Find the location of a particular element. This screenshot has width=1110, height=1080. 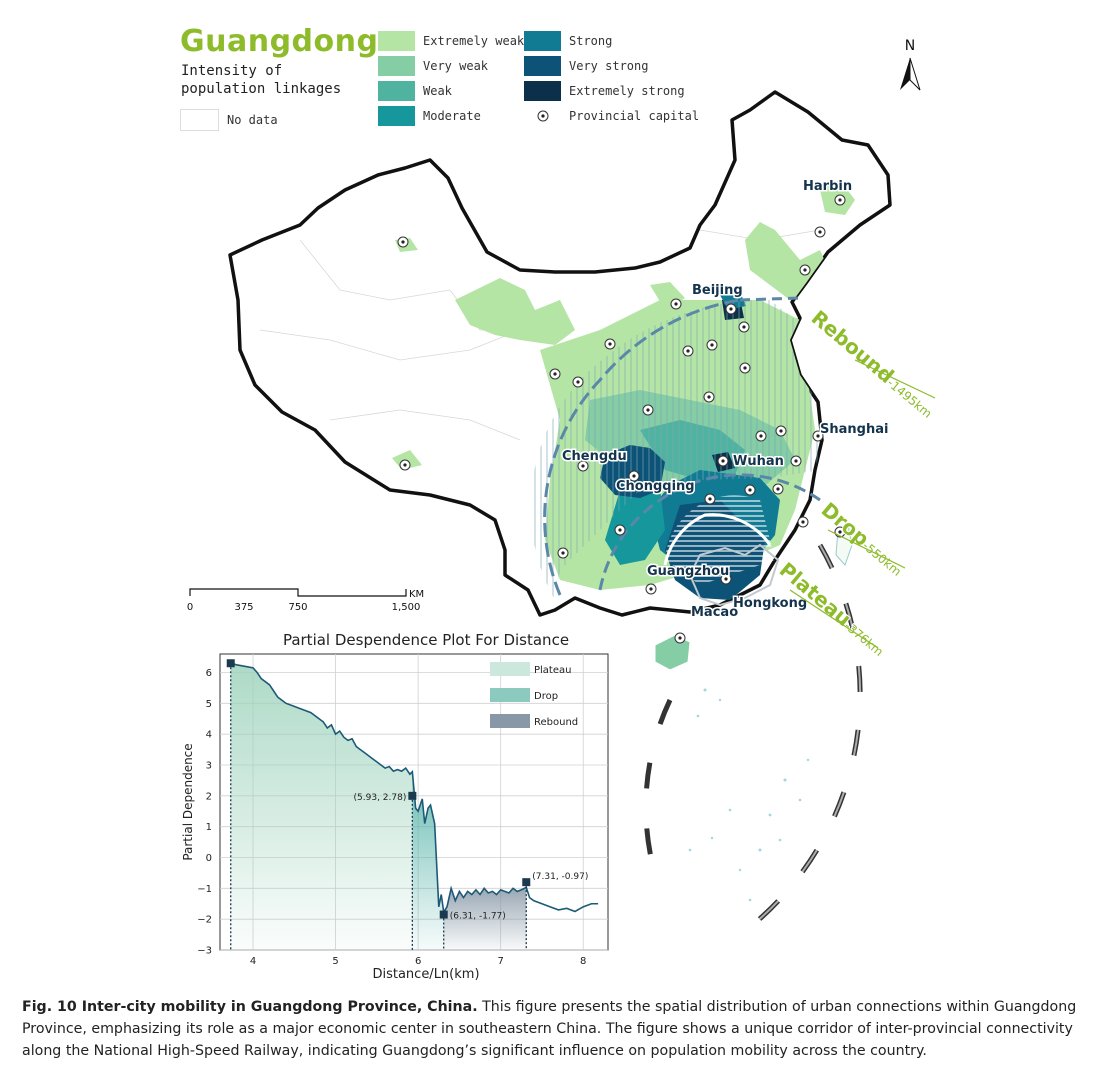

hainan-island is located at coordinates (672, 652).